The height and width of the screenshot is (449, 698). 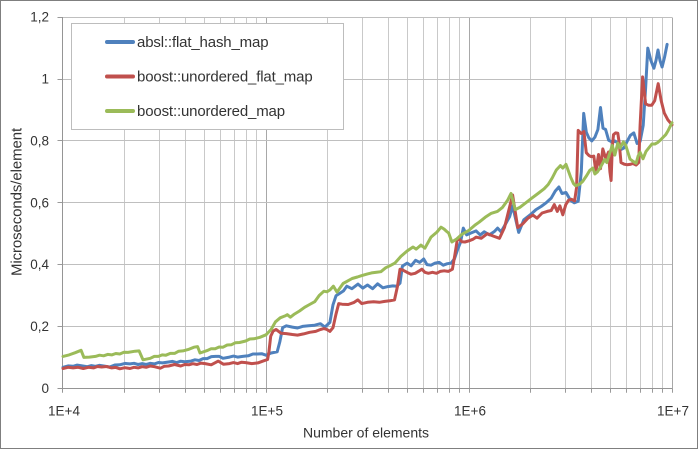 What do you see at coordinates (225, 77) in the screenshot?
I see `svg-text: boost::unordered_flat_map` at bounding box center [225, 77].